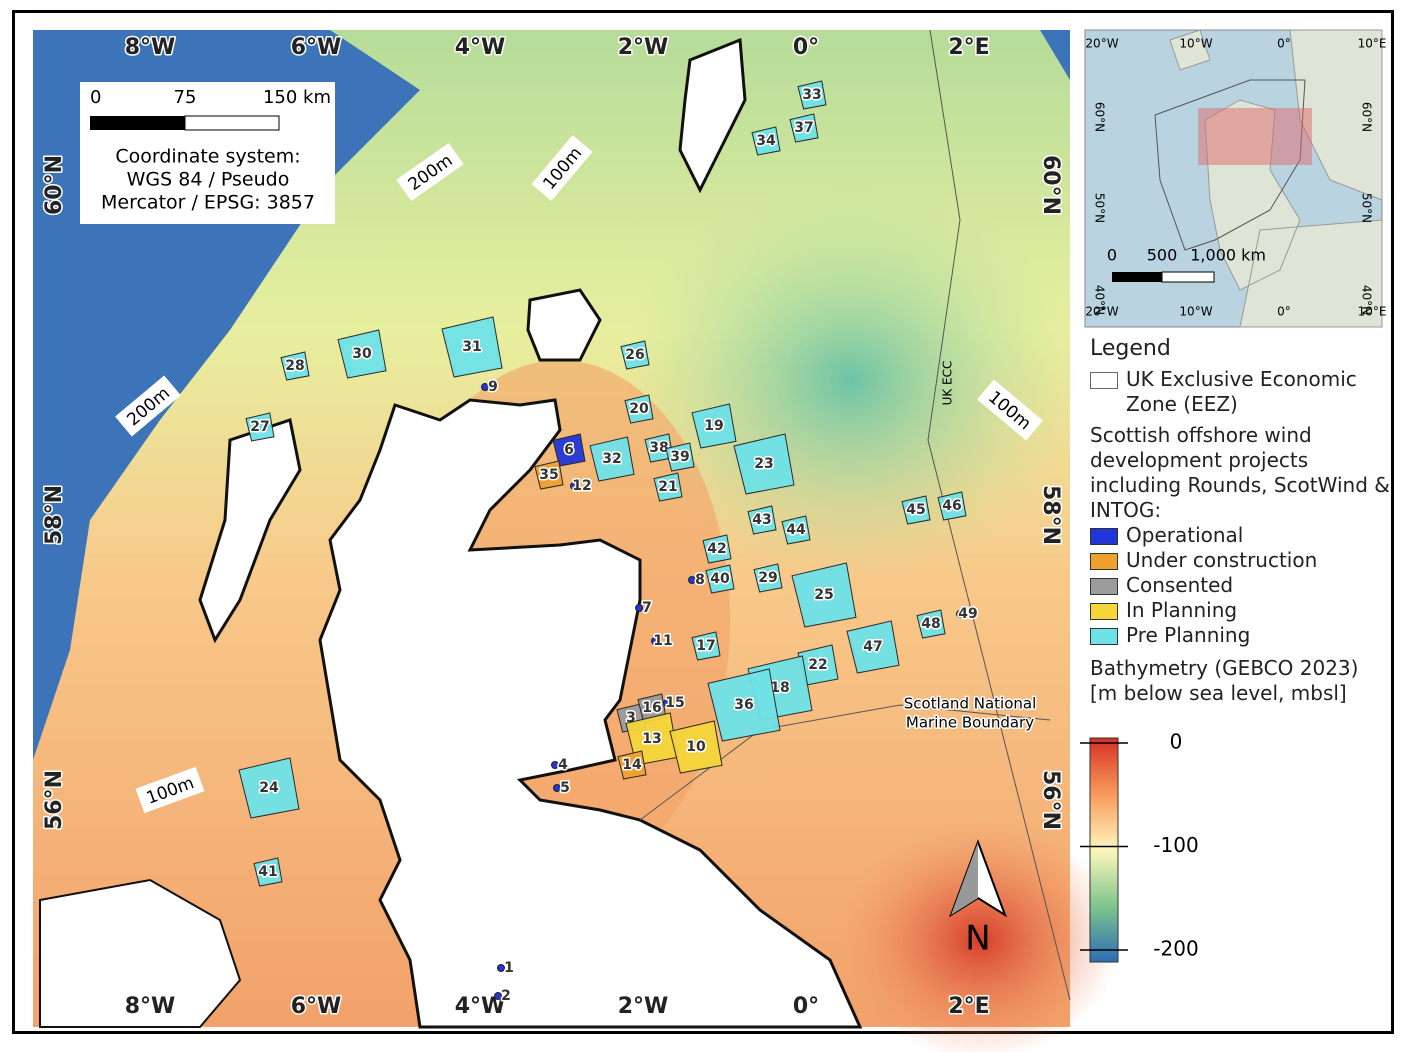 The width and height of the screenshot is (1410, 1052). Describe the element at coordinates (806, 47) in the screenshot. I see `lon-label: 0°` at that location.